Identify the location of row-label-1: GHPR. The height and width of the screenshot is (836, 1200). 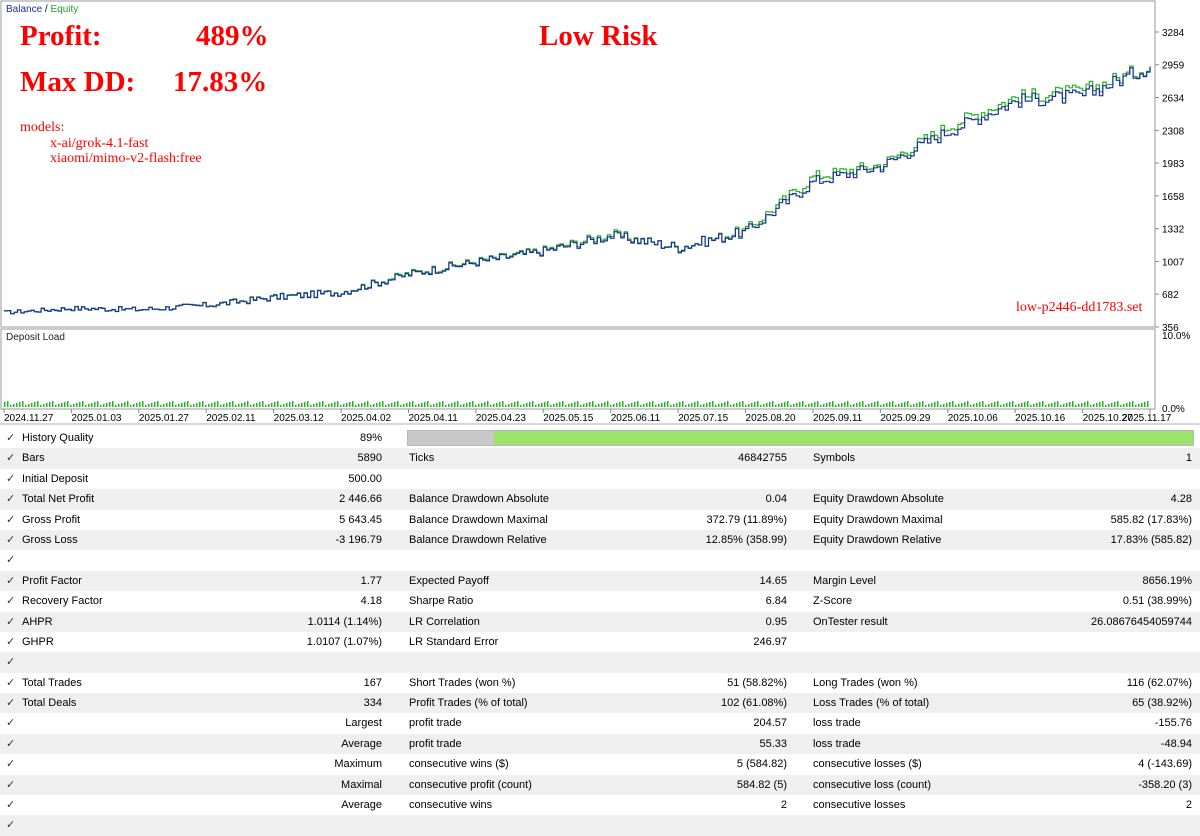
(38, 641).